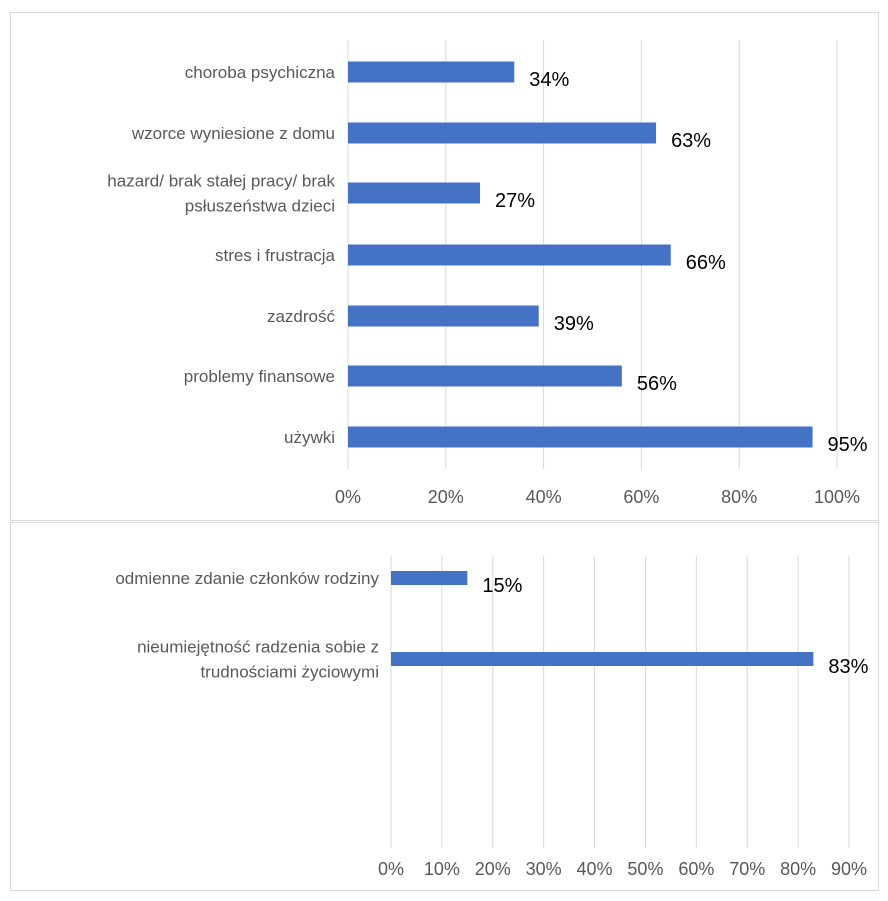 The image size is (888, 901). I want to click on data-label: 63%, so click(691, 141).